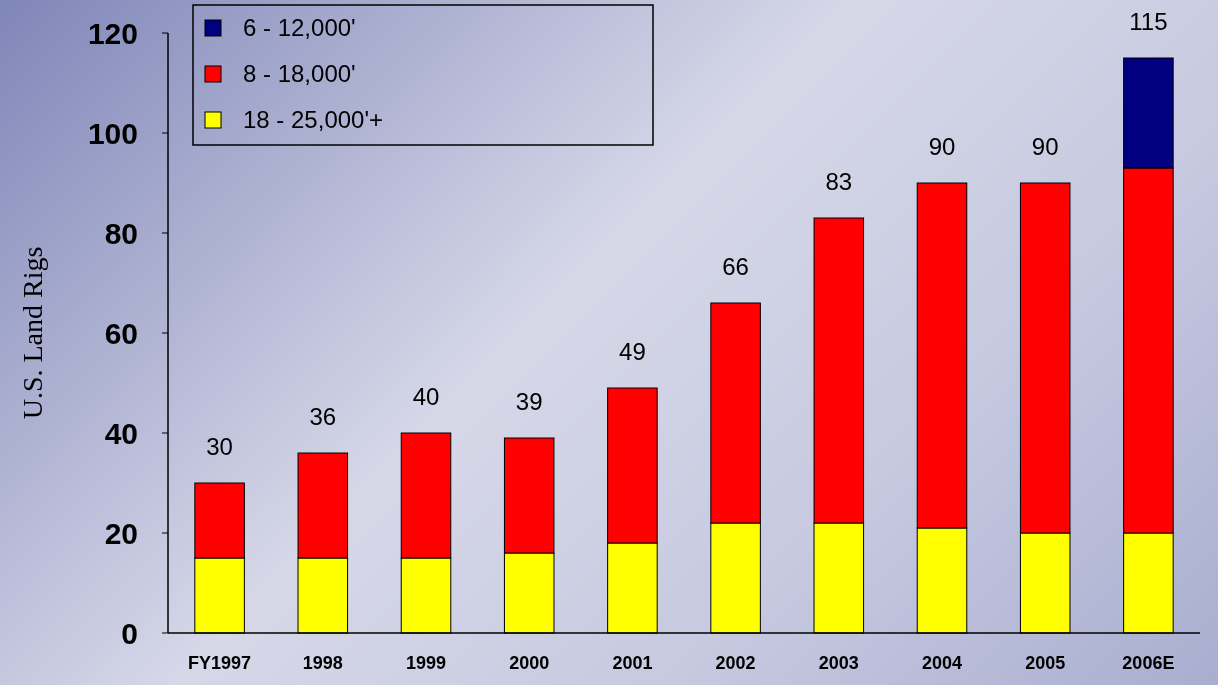 The width and height of the screenshot is (1218, 685). I want to click on total-label: 30, so click(219, 446).